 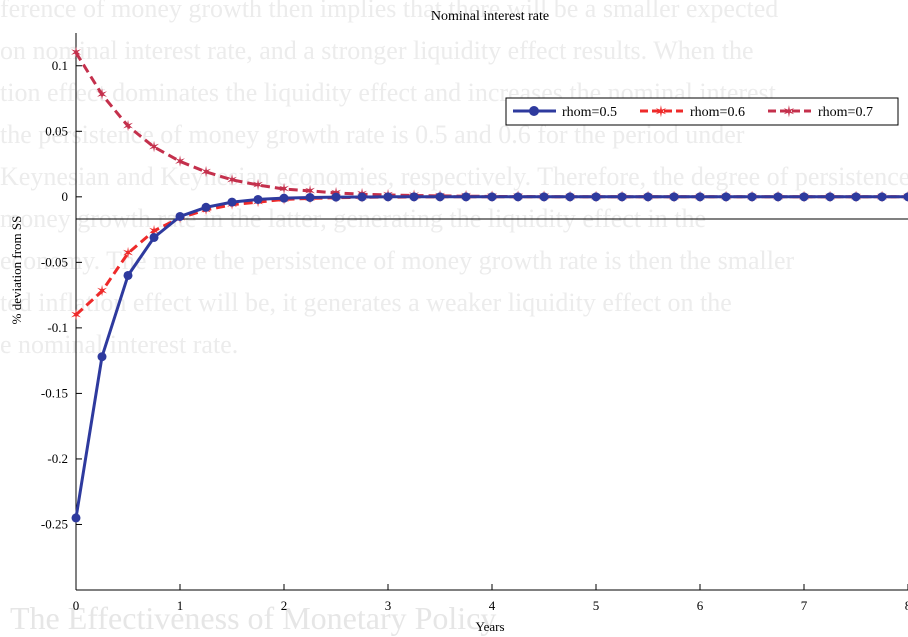 What do you see at coordinates (16, 270) in the screenshot?
I see `y-axis-label: % deviation from SS` at bounding box center [16, 270].